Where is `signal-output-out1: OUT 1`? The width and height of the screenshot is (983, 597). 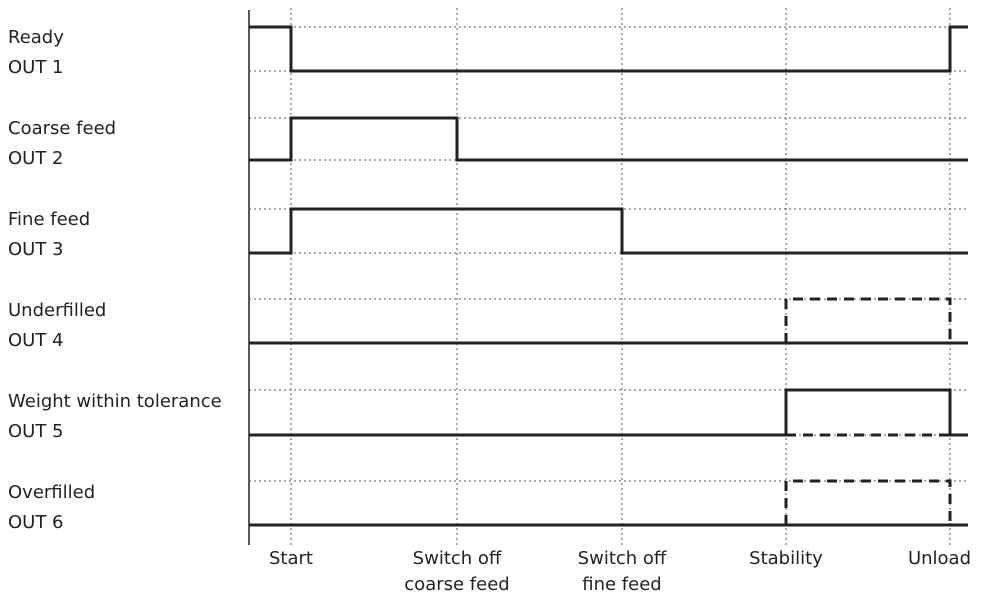 signal-output-out1: OUT 1 is located at coordinates (36, 67).